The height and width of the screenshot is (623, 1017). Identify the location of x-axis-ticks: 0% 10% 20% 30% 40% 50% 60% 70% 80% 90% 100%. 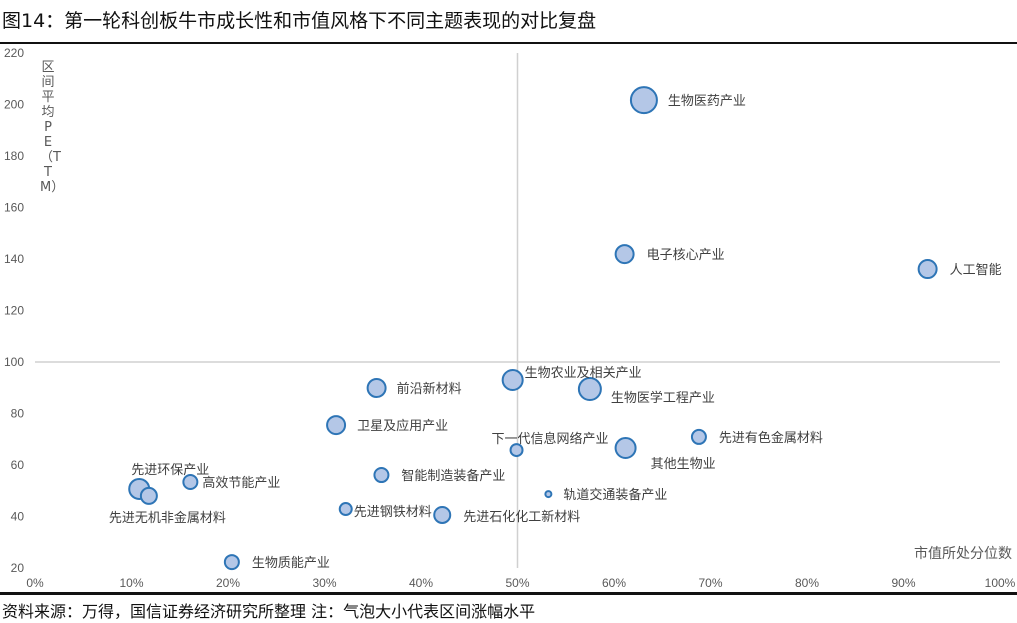
(520, 583).